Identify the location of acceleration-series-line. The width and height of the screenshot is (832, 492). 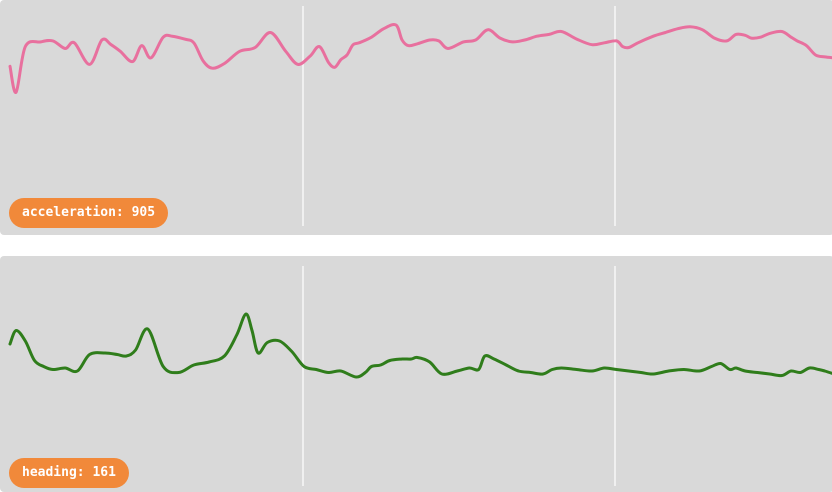
(420, 58).